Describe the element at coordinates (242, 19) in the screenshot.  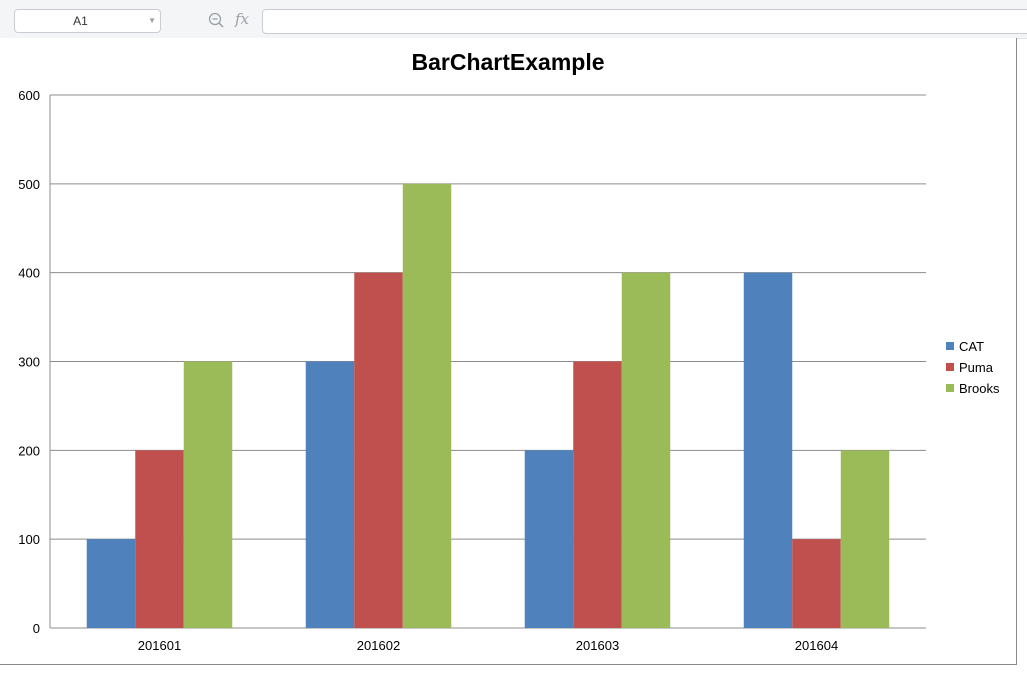
I see `fx-icon: fx` at that location.